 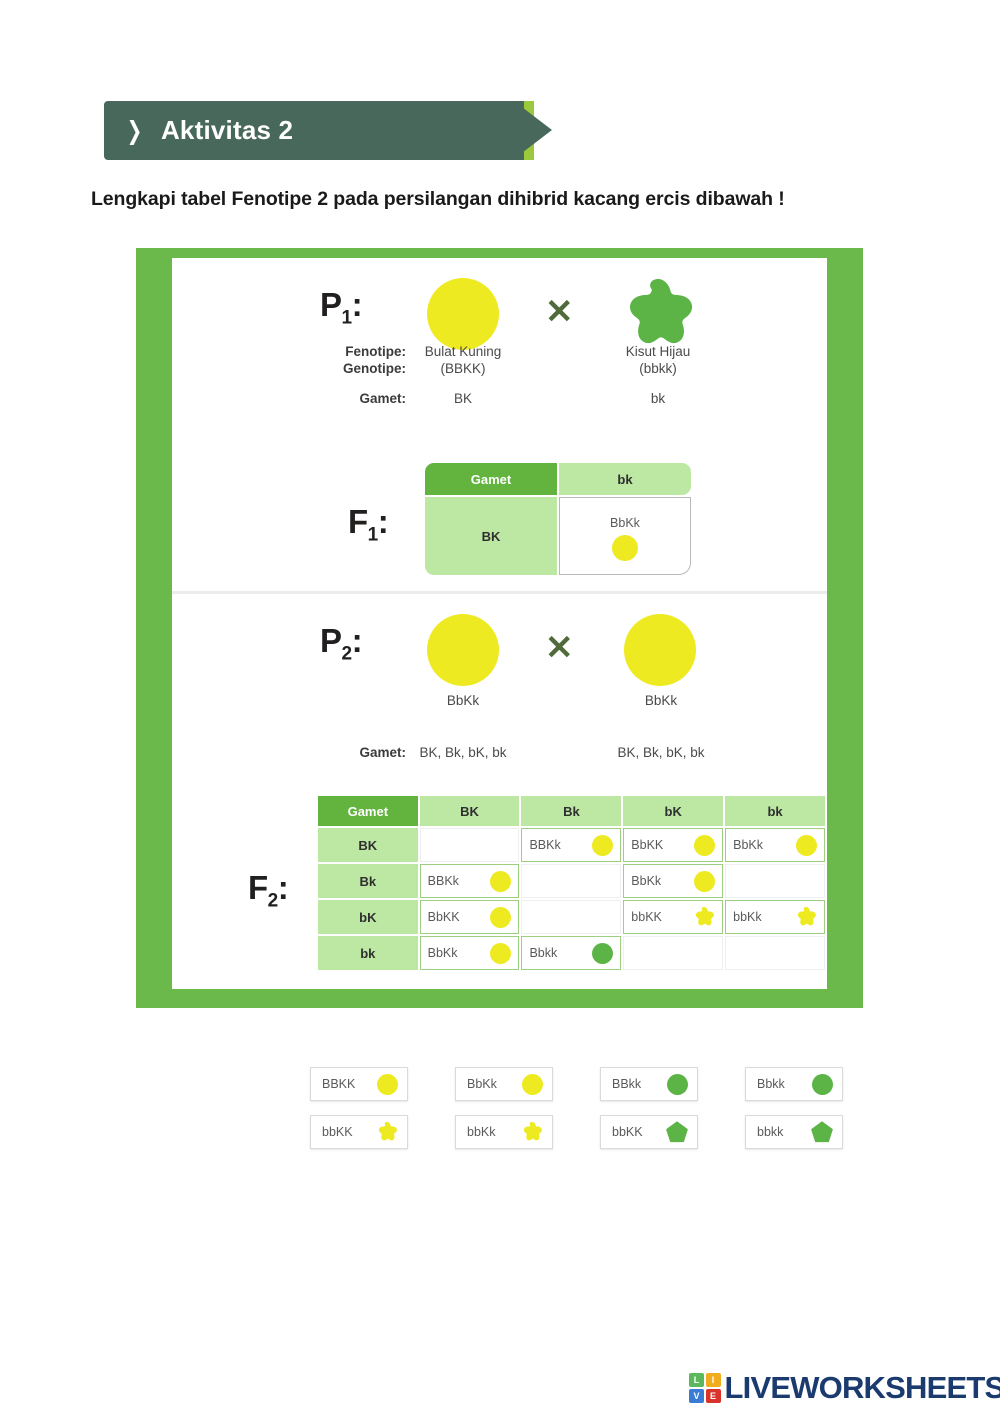 What do you see at coordinates (504, 1132) in the screenshot?
I see `answer-chip-bbkk6-yellow-star: bbKk` at bounding box center [504, 1132].